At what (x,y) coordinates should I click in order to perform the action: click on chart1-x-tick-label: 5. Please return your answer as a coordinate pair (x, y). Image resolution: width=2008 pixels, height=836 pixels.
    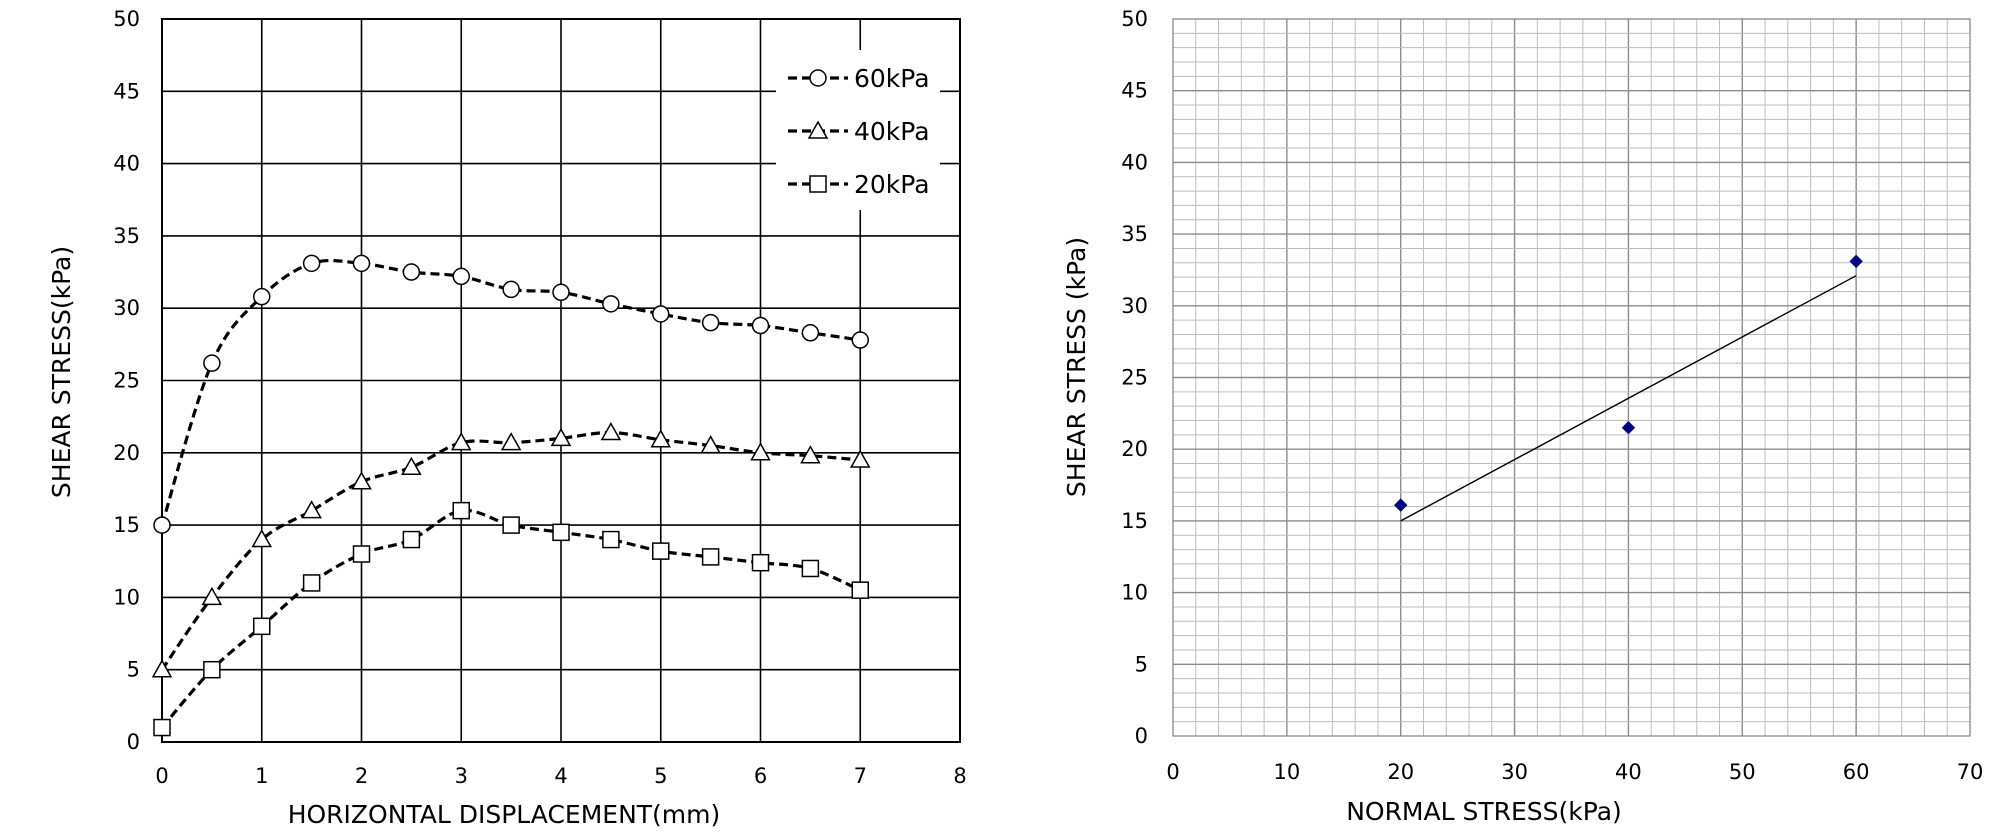
    Looking at the image, I should click on (660, 776).